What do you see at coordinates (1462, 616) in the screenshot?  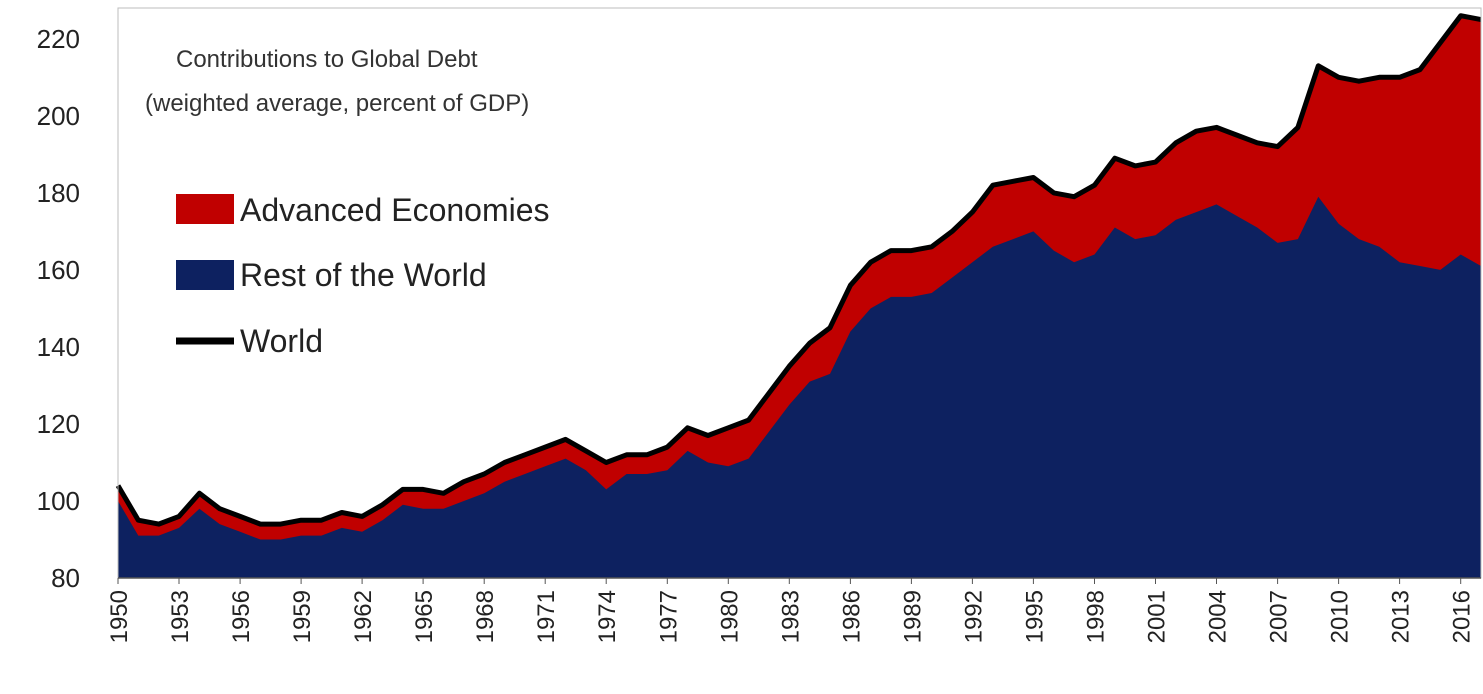 I see `x-tick-label: 2016` at bounding box center [1462, 616].